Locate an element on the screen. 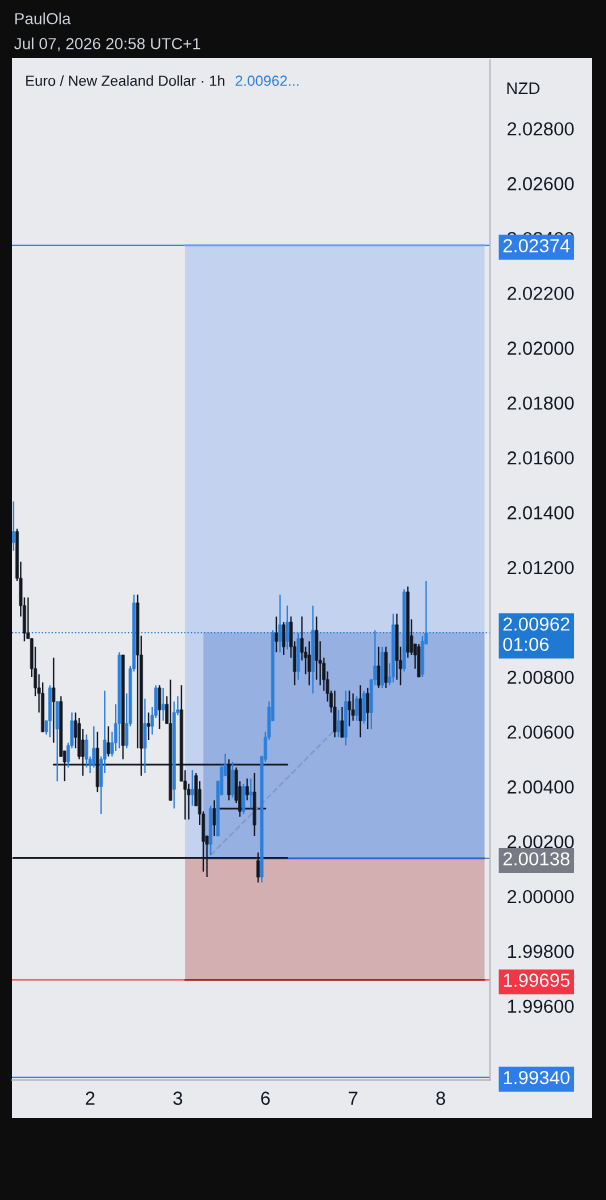  y-tick-label: 2.00600 is located at coordinates (540, 732).